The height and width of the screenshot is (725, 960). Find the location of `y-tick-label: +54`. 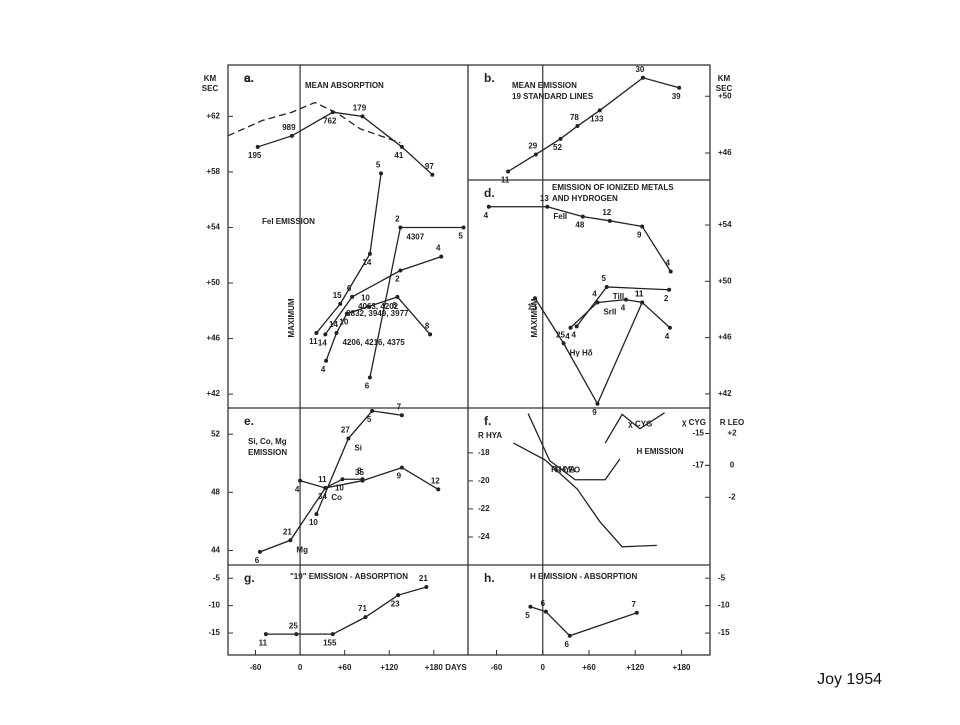

y-tick-label: +54 is located at coordinates (213, 227).